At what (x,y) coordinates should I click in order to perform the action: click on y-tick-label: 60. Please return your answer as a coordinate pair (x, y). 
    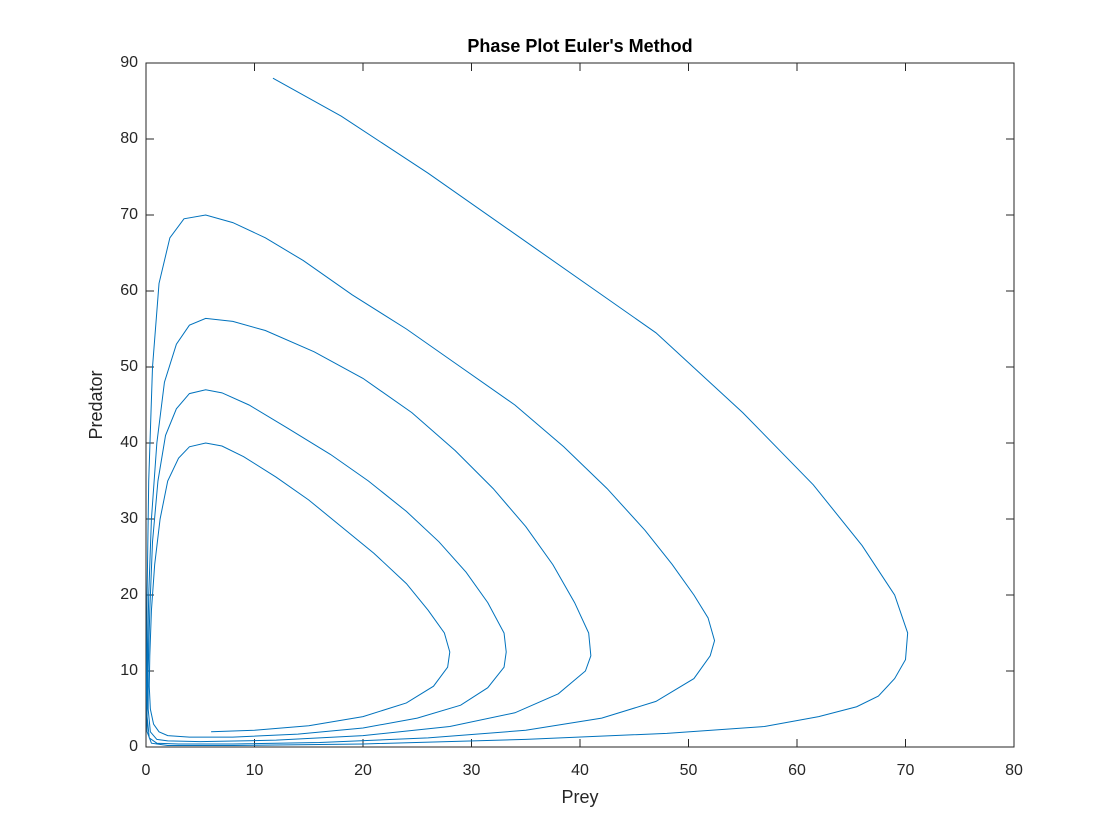
    Looking at the image, I should click on (129, 290).